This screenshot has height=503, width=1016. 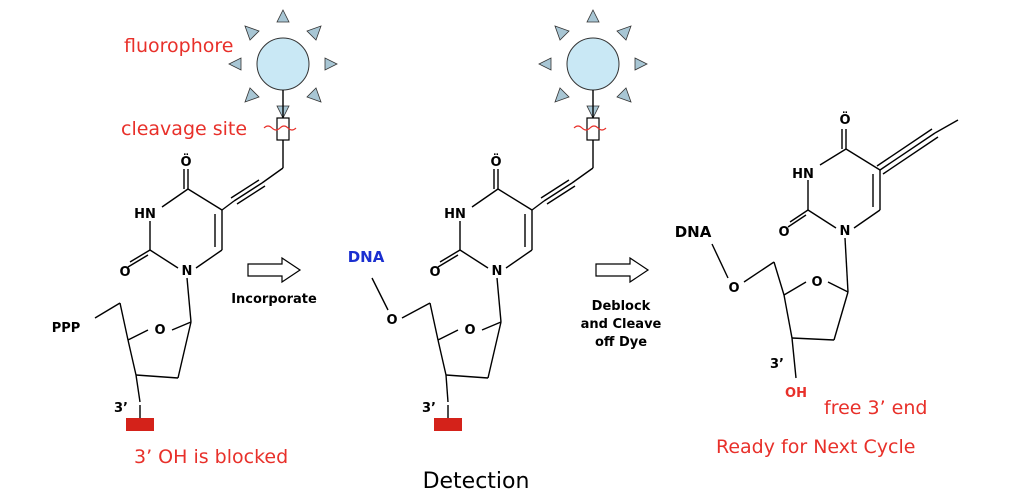 I want to click on cleavage-site-label: cleavage site, so click(x=184, y=129).